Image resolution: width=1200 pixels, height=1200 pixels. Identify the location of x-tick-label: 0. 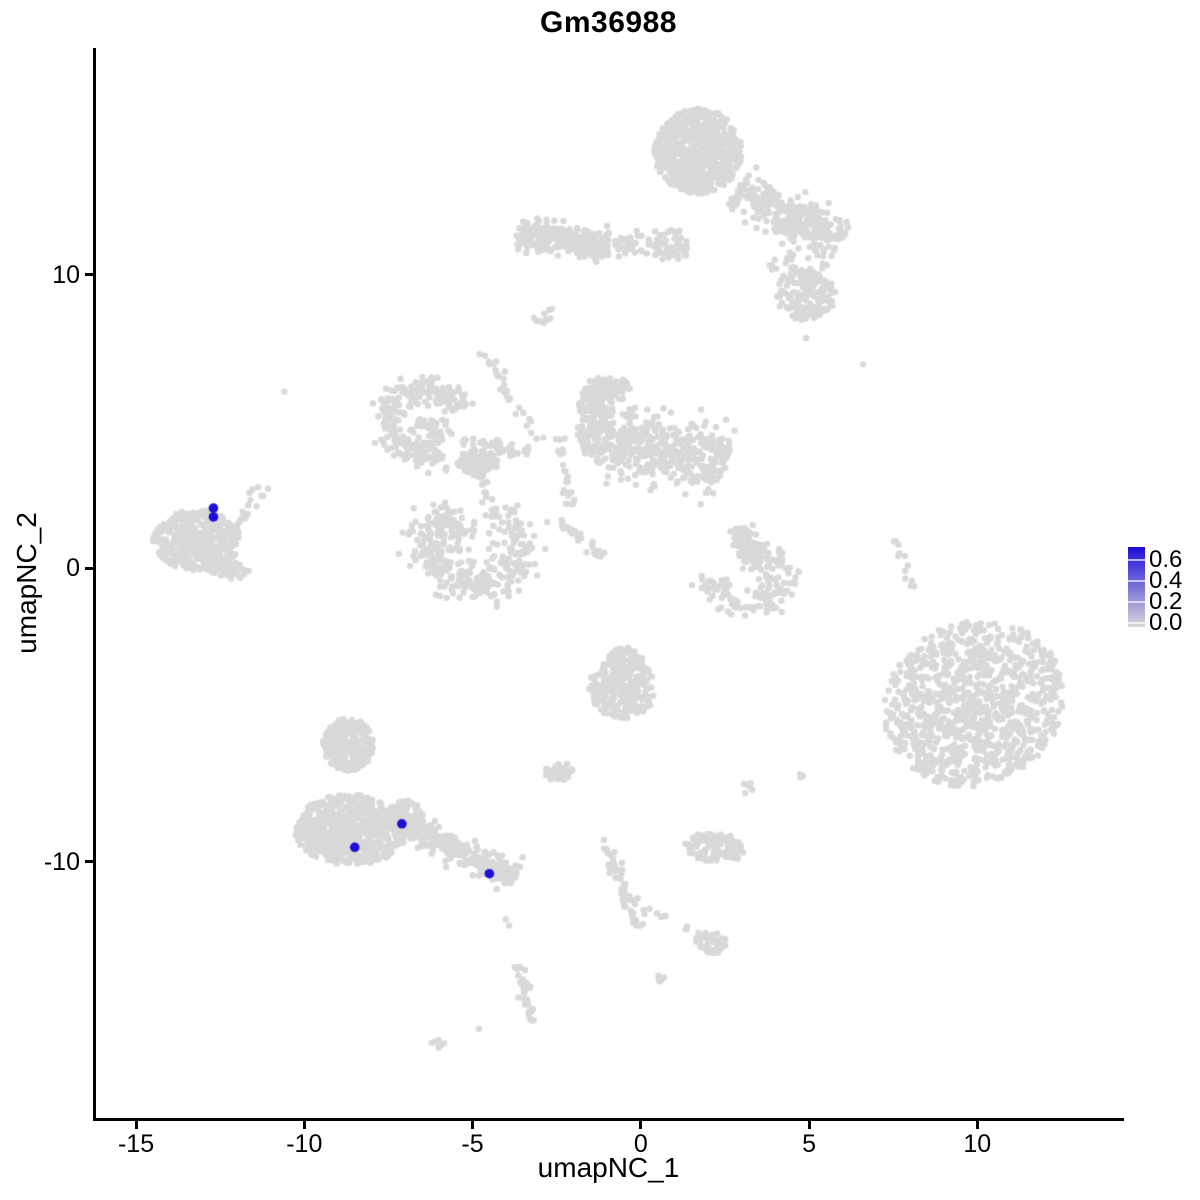
(640, 1144).